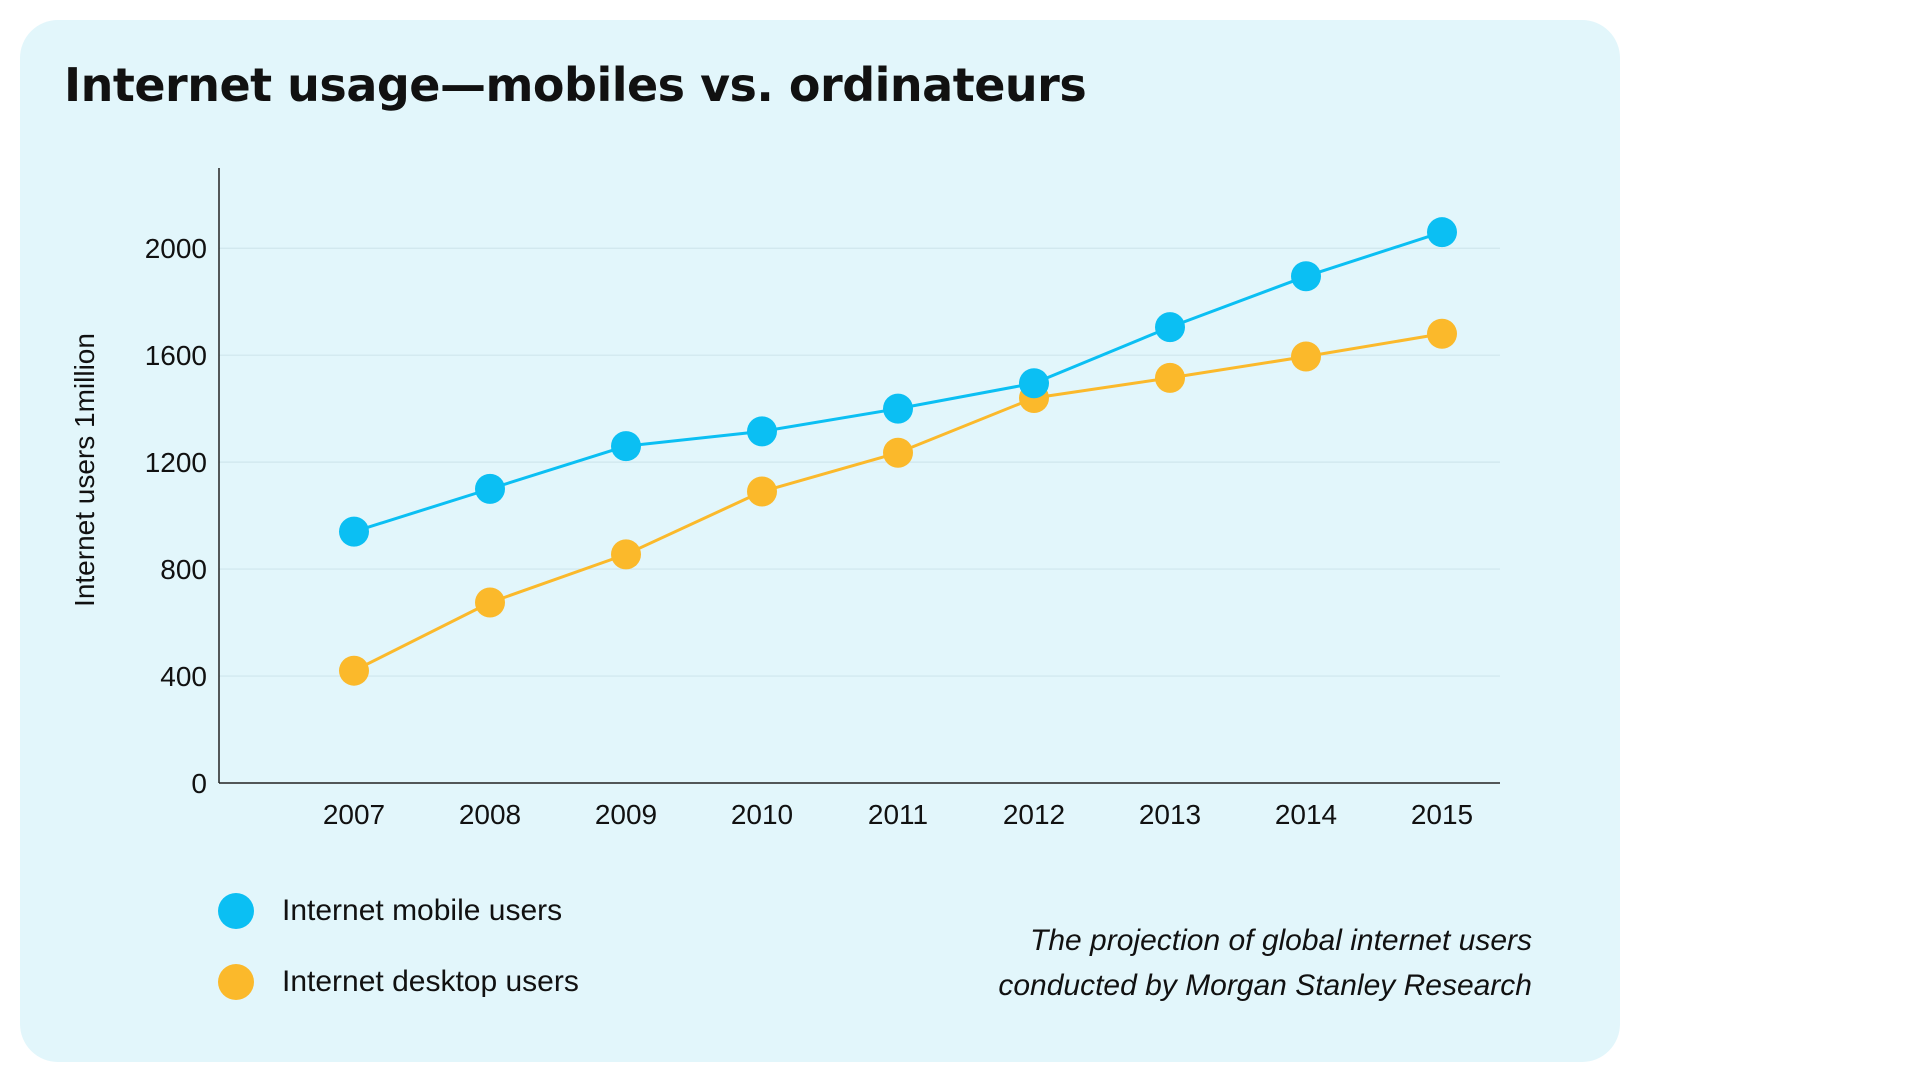 This screenshot has width=1920, height=1080. What do you see at coordinates (199, 783) in the screenshot?
I see `y-tick-label-0: 0` at bounding box center [199, 783].